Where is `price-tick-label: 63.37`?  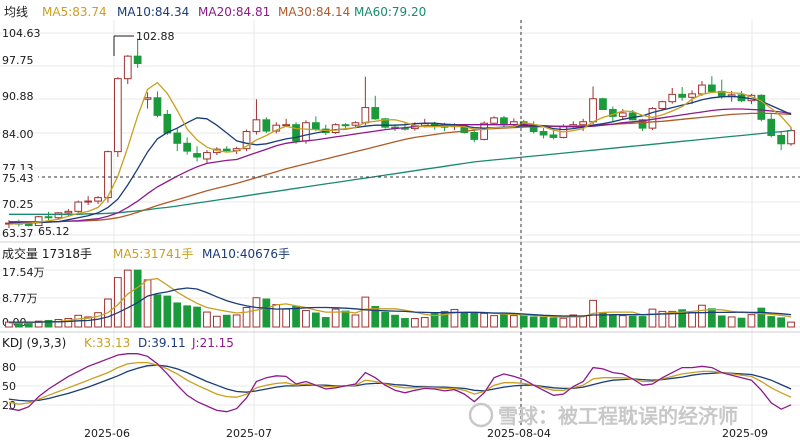 price-tick-label: 63.37 is located at coordinates (18, 233).